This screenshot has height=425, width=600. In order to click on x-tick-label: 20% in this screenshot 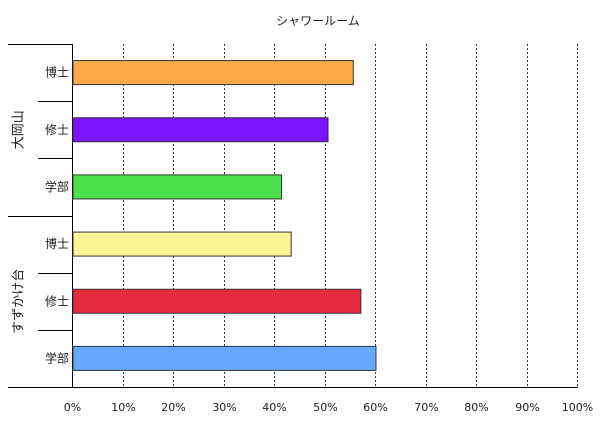, I will do `click(173, 407)`.